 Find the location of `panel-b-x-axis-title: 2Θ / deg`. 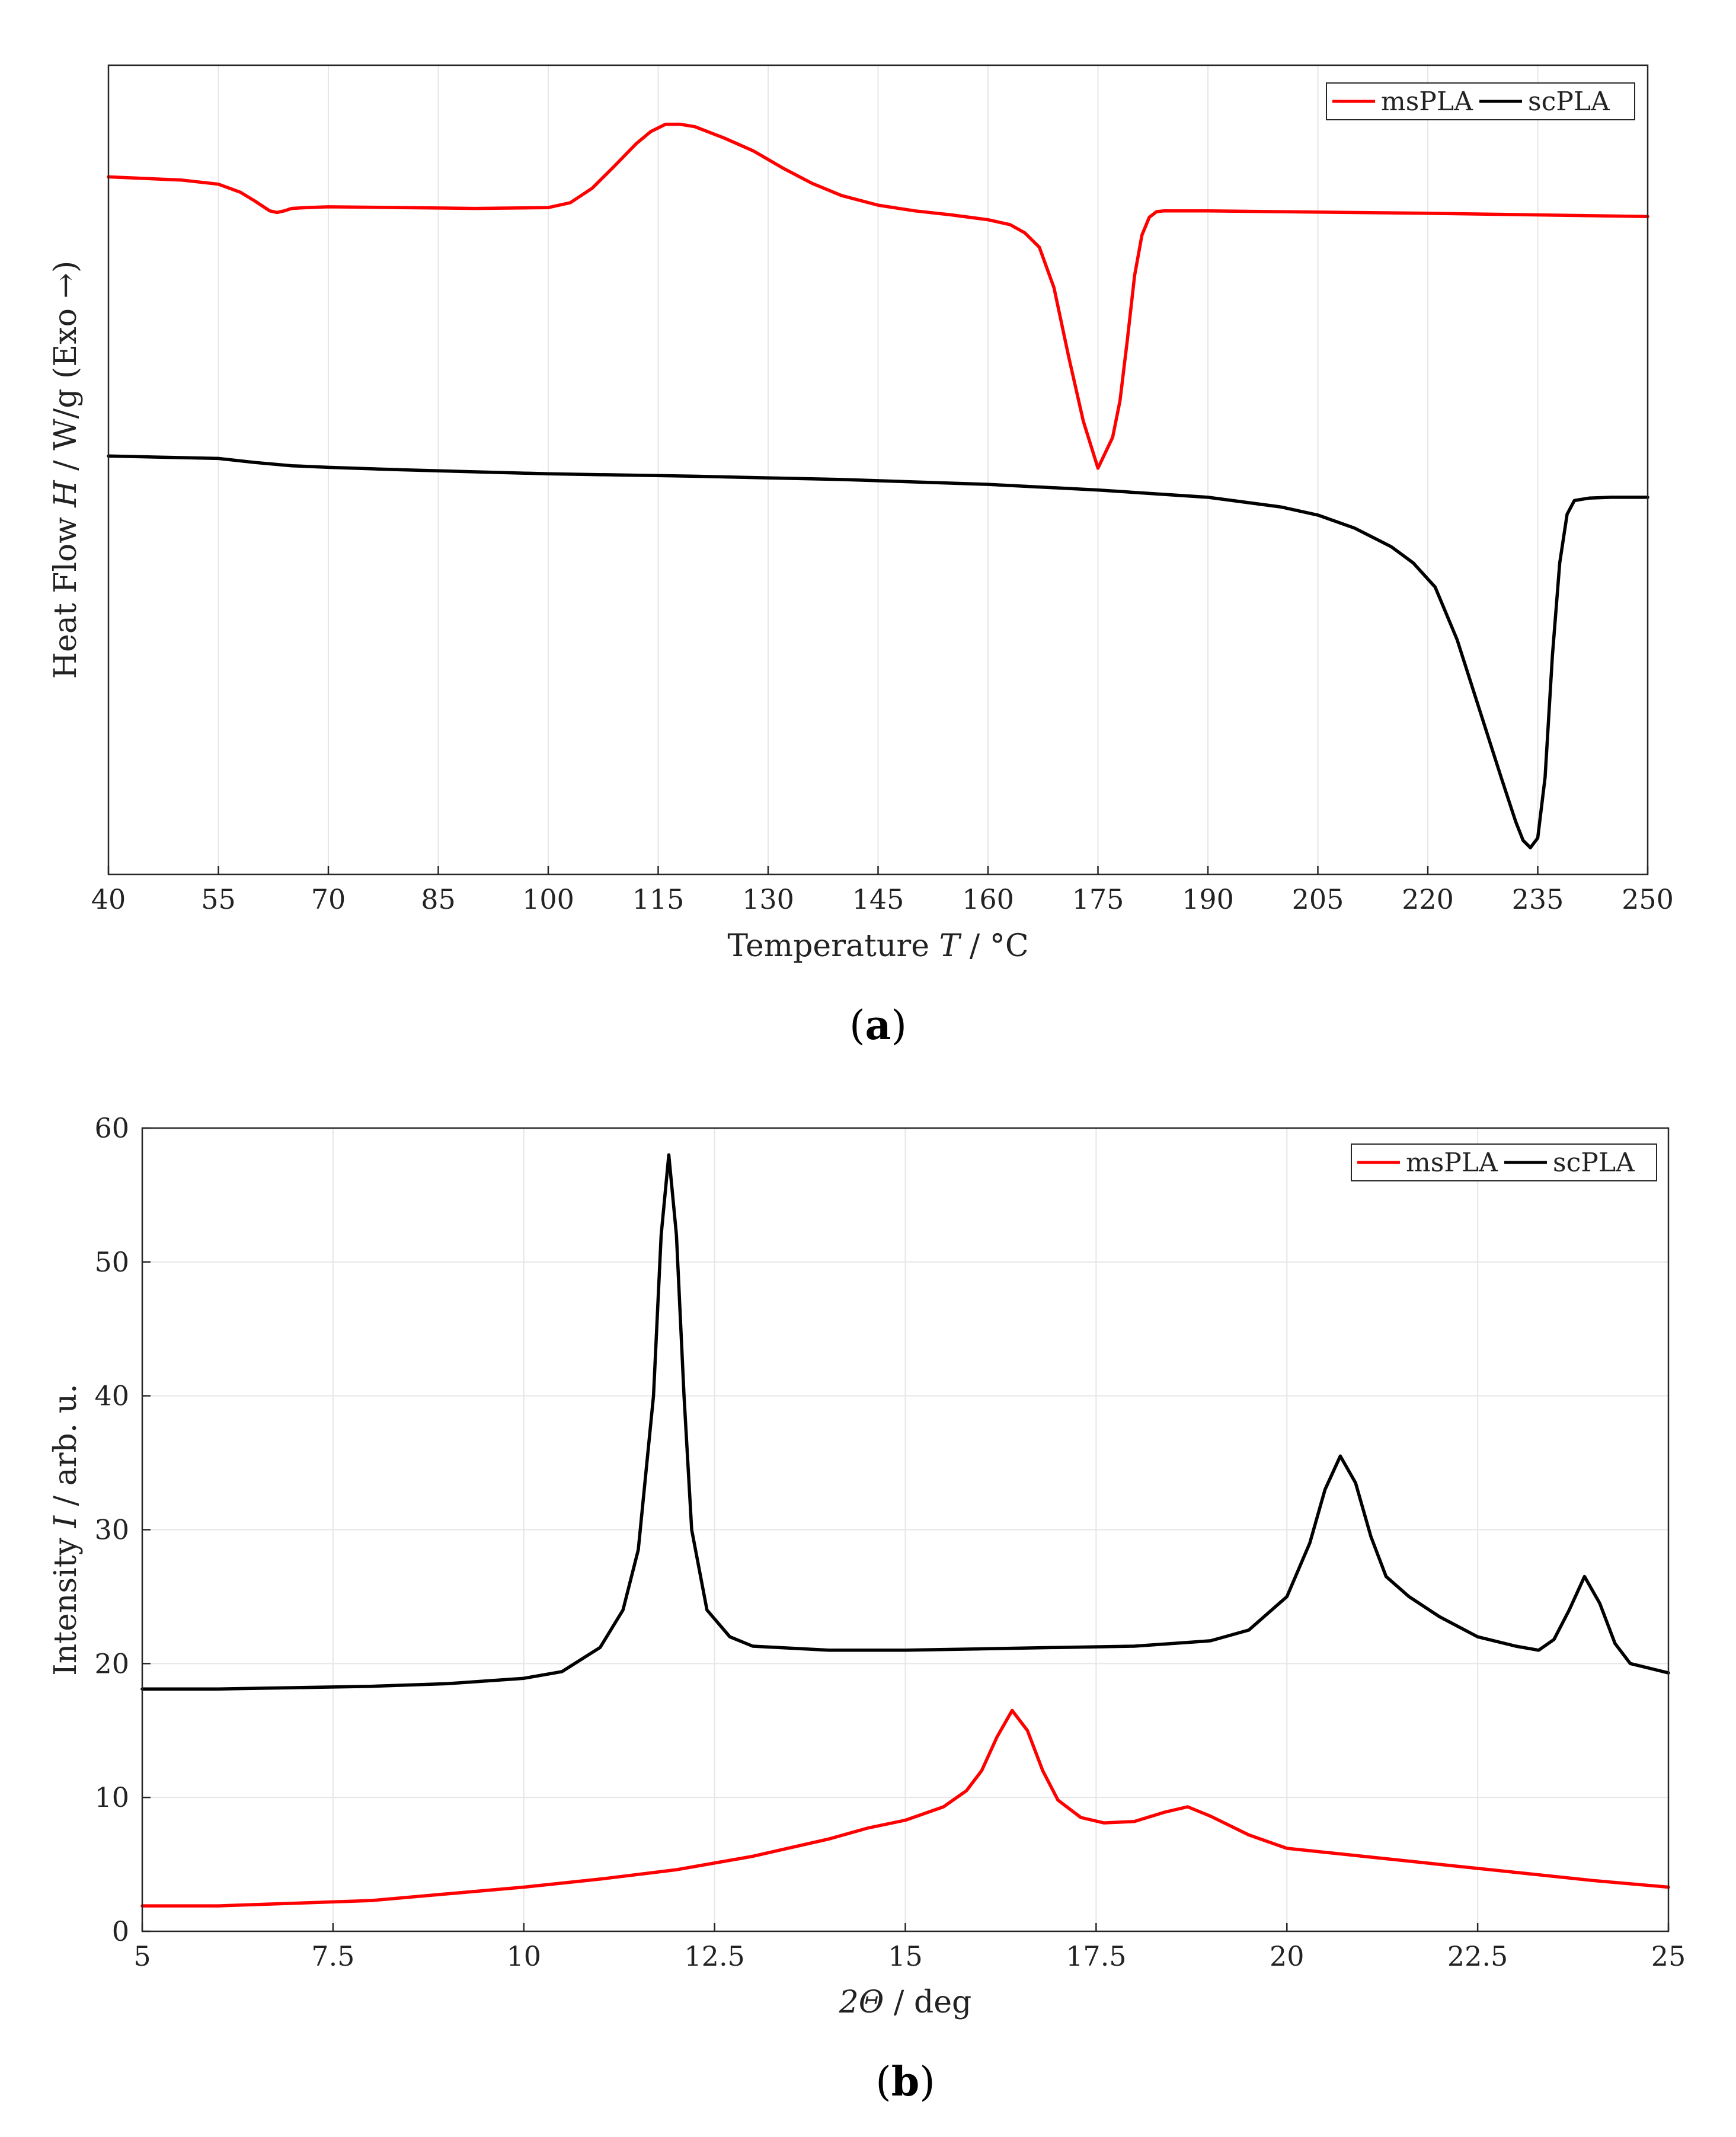

panel-b-x-axis-title: 2Θ / deg is located at coordinates (905, 2003).